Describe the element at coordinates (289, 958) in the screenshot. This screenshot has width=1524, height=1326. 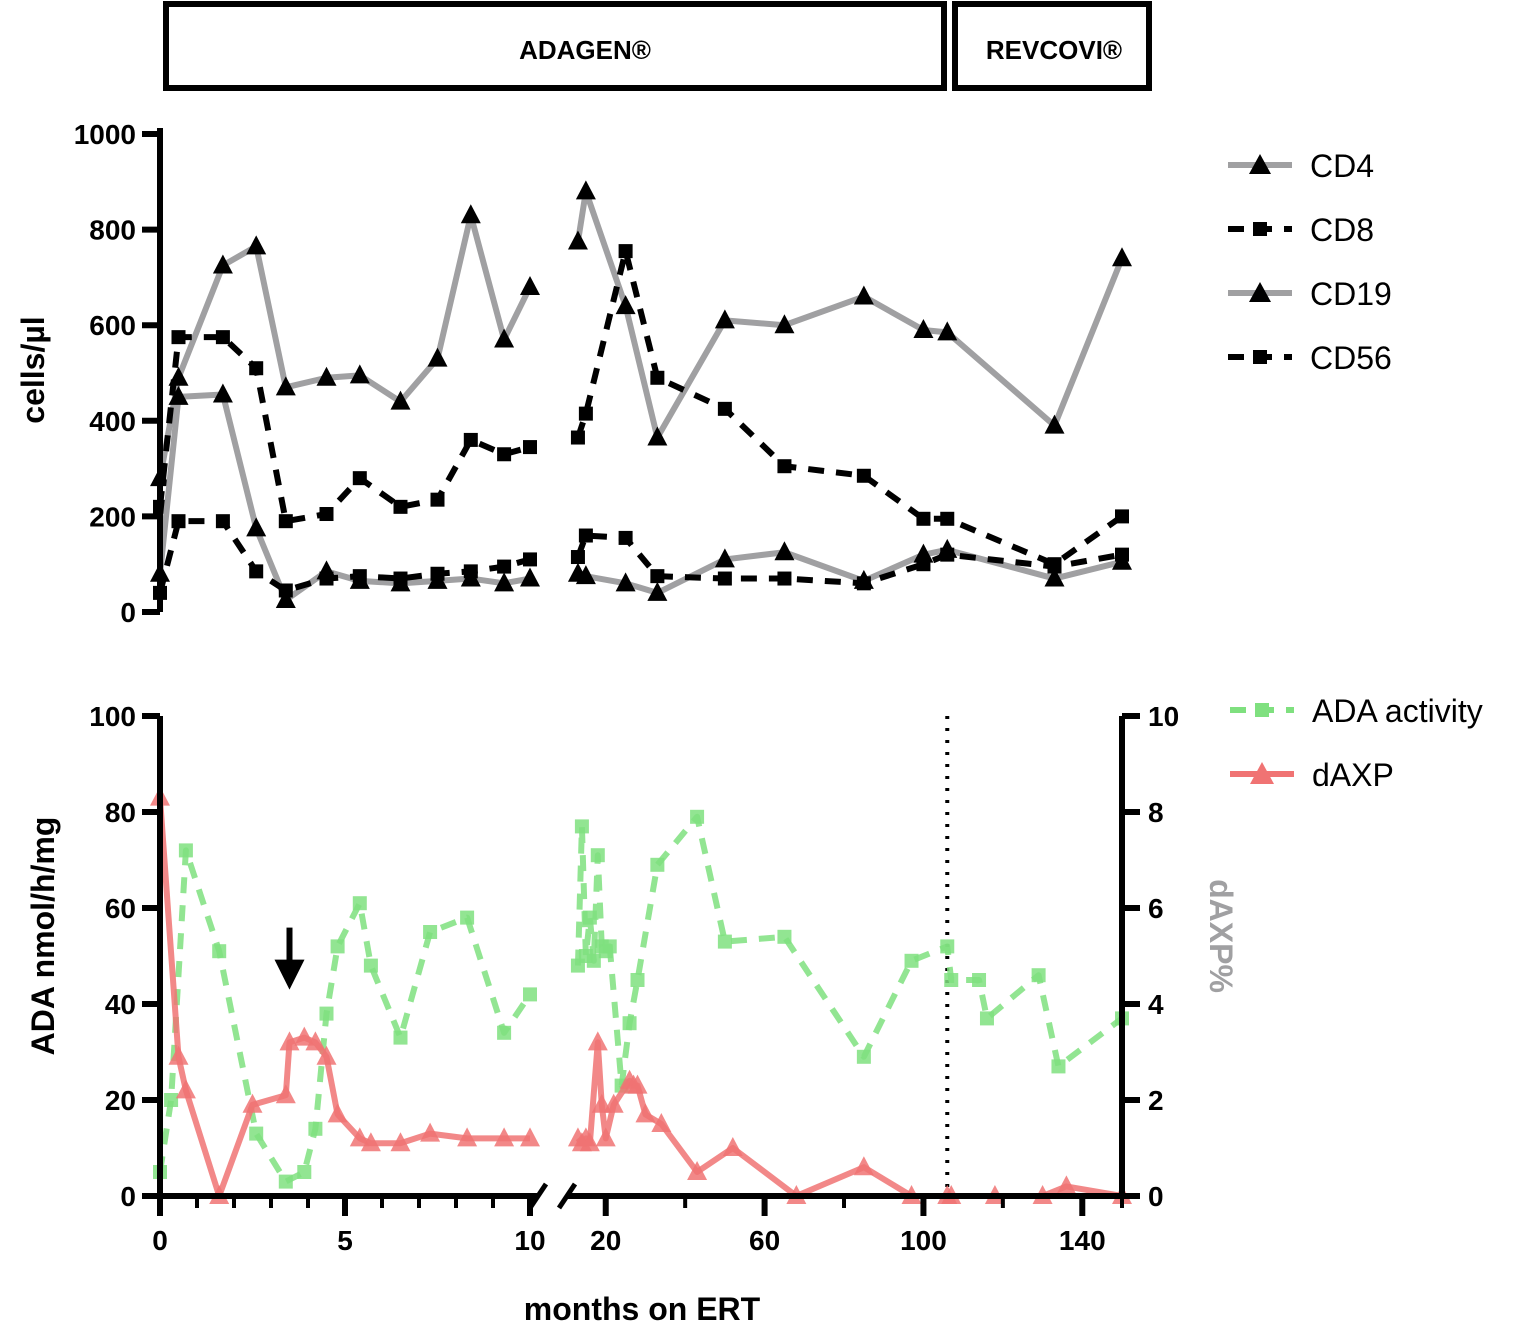
I see `highlight-arrow` at that location.